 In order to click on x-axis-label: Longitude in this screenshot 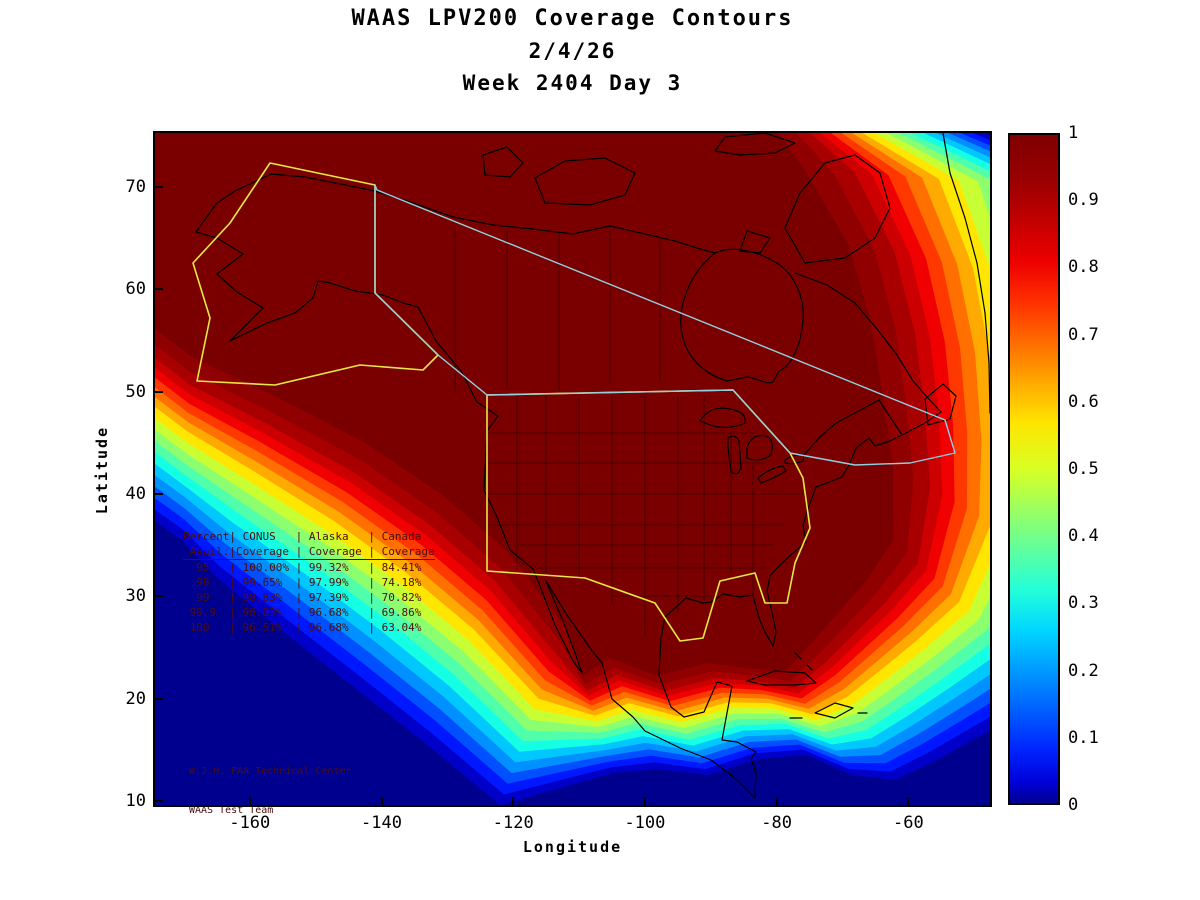, I will do `click(572, 847)`.